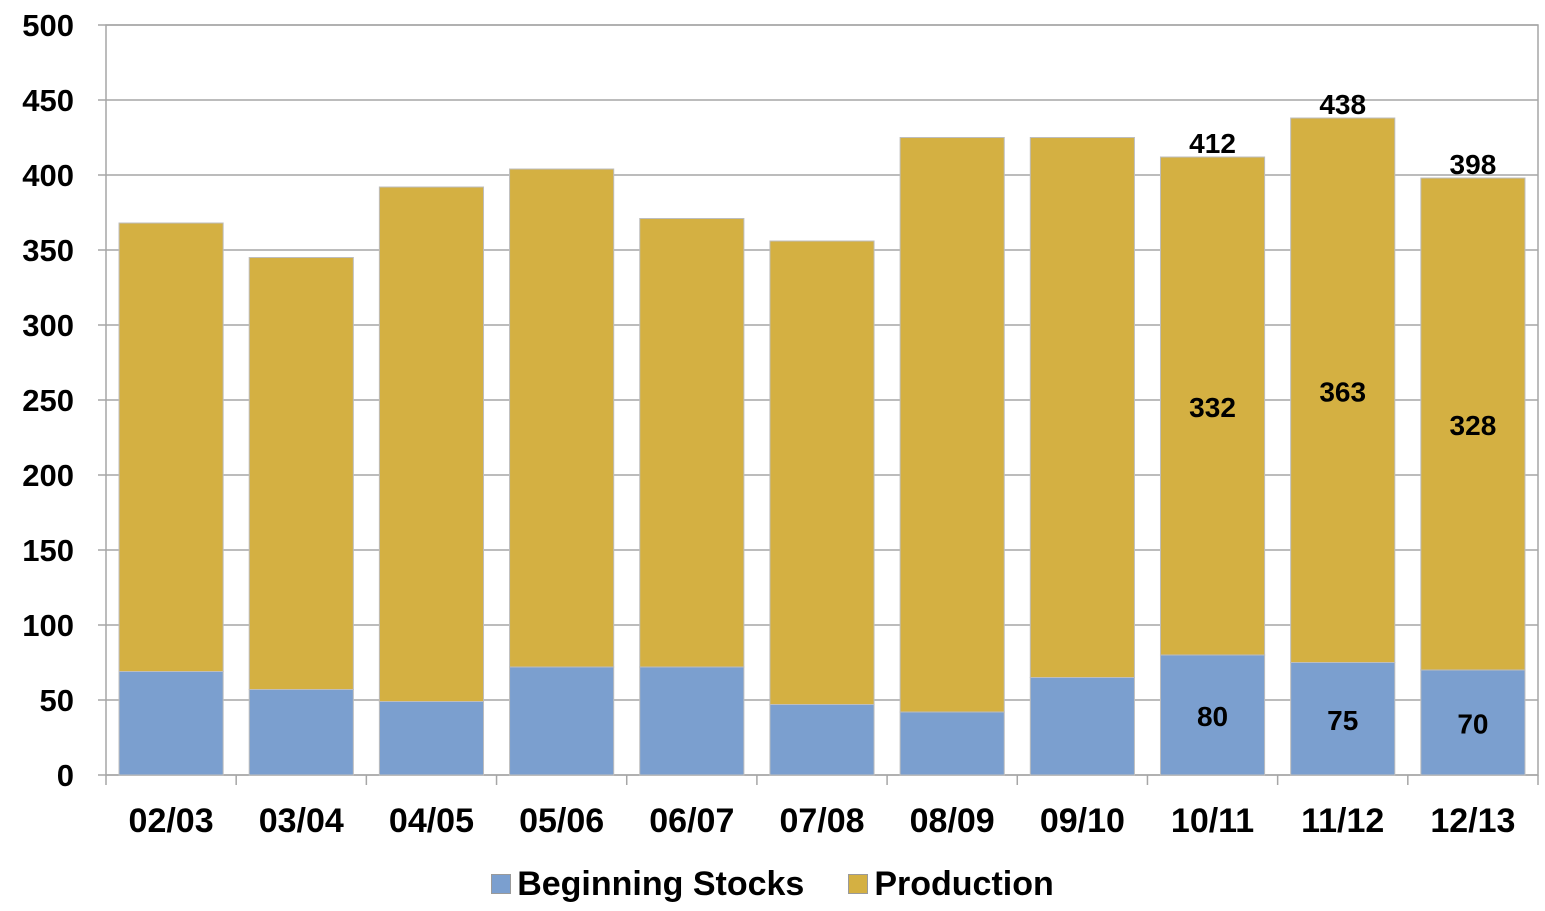  I want to click on legend-item-production: Production, so click(951, 884).